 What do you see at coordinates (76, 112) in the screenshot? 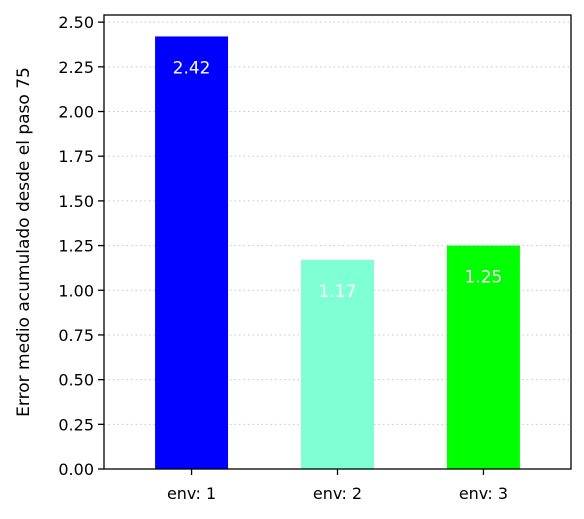
I see `y-tick-label: 2.00` at bounding box center [76, 112].